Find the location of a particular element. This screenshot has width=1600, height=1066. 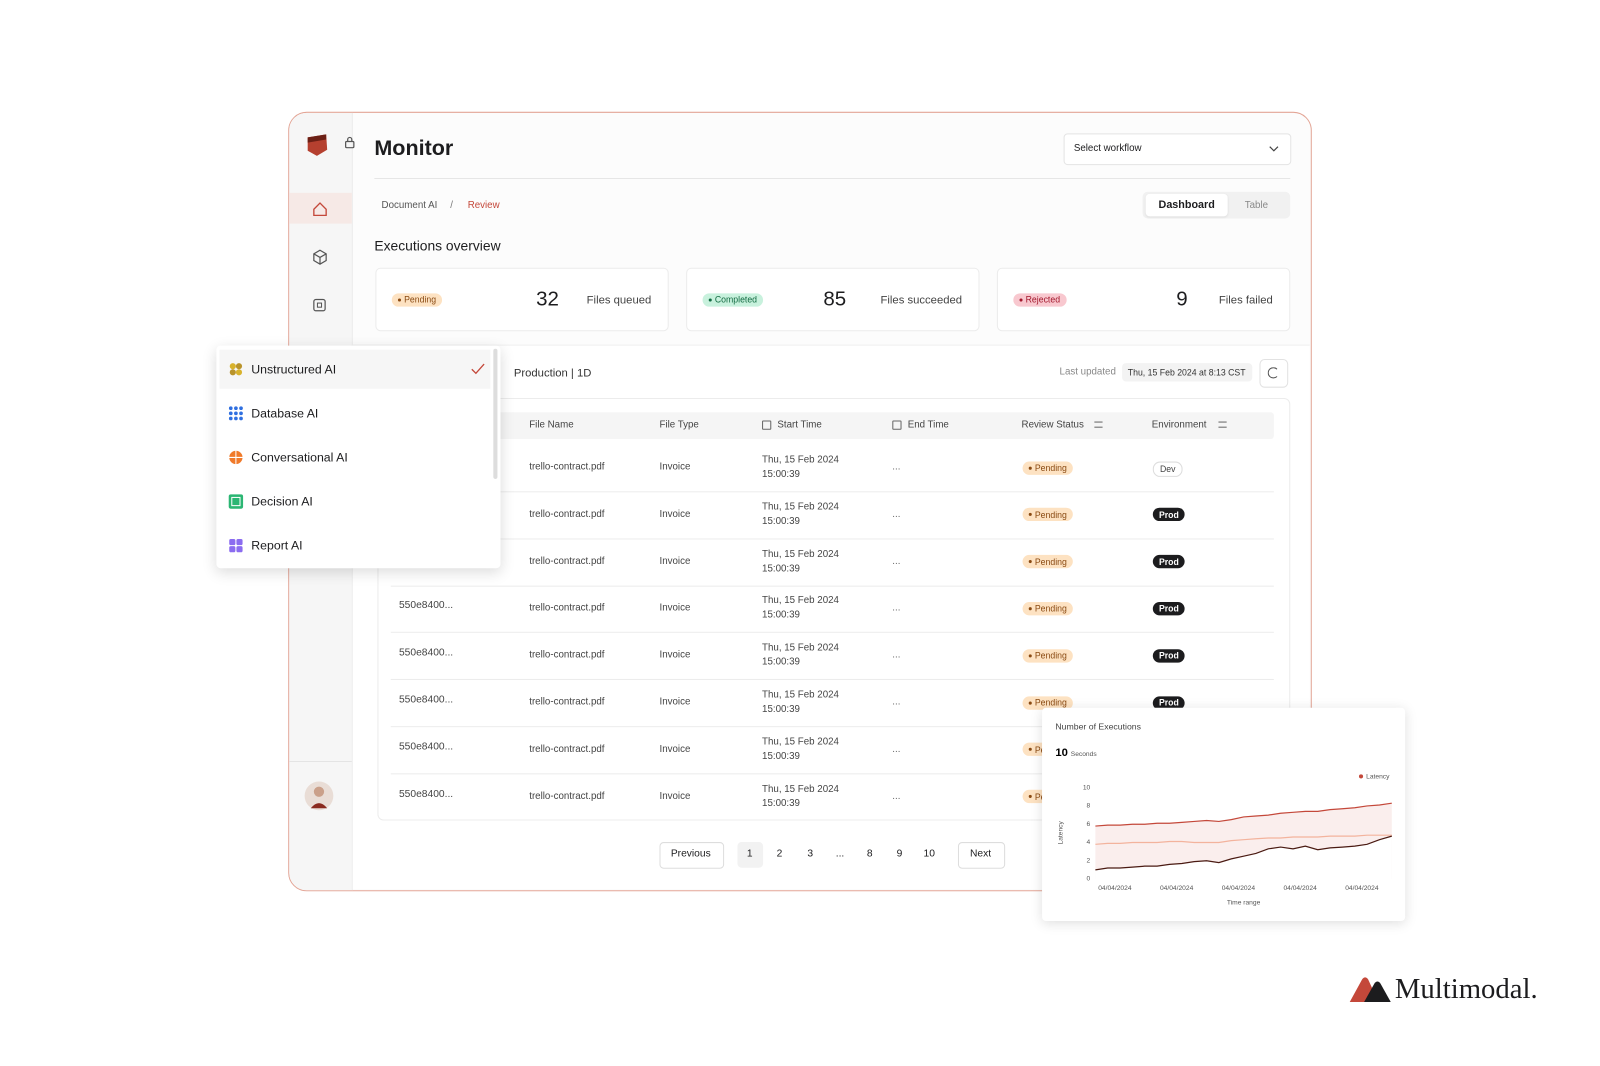

workflow-select-text: Select workflow is located at coordinates (1107, 148).